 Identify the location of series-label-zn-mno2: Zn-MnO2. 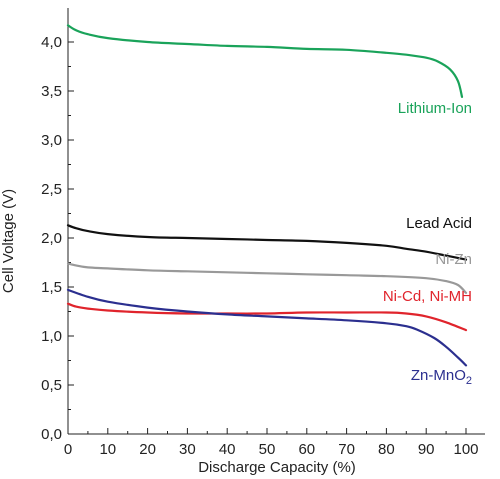
(441, 377).